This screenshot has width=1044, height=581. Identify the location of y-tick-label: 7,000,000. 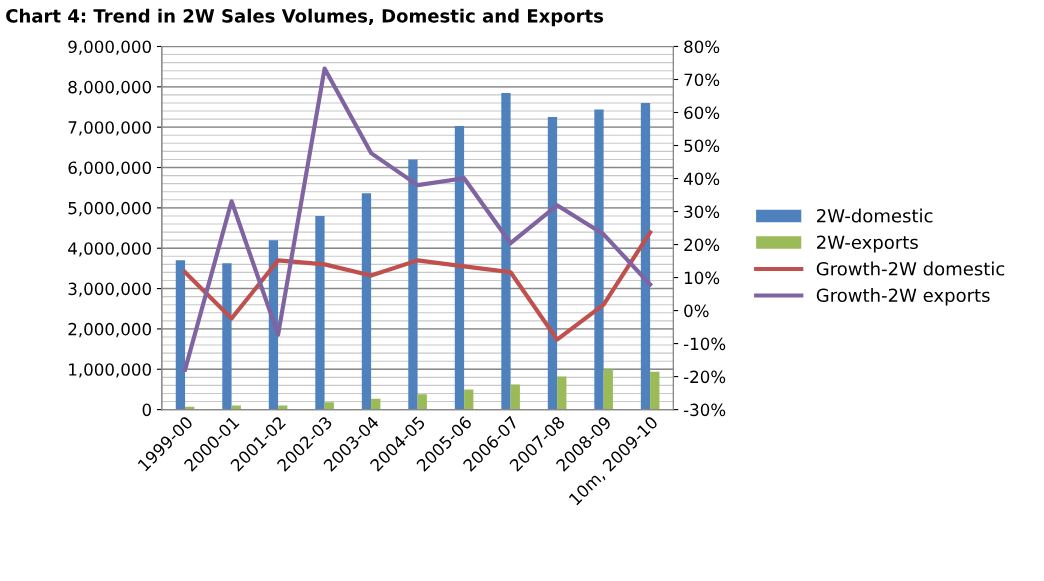
(109, 128).